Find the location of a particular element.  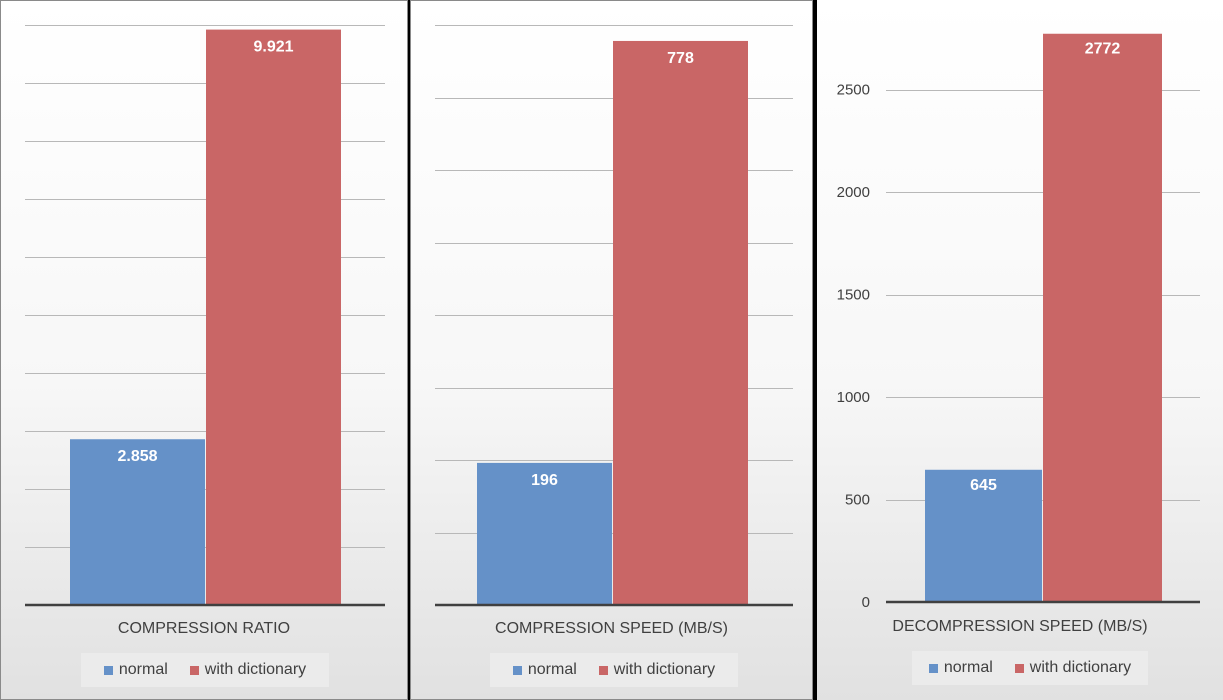

y-tick-label: 500 is located at coordinates (857, 500).